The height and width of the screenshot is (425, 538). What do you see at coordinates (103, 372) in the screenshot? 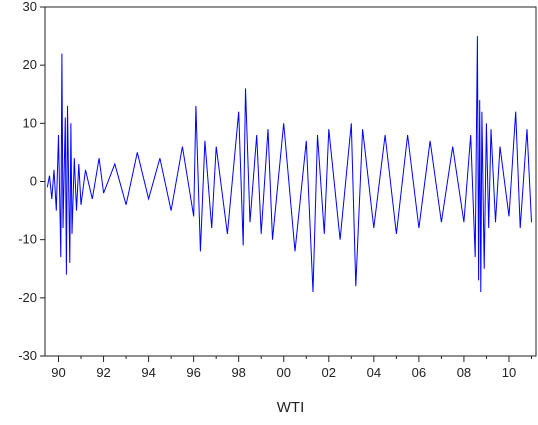
I see `x-tick-label: 92` at bounding box center [103, 372].